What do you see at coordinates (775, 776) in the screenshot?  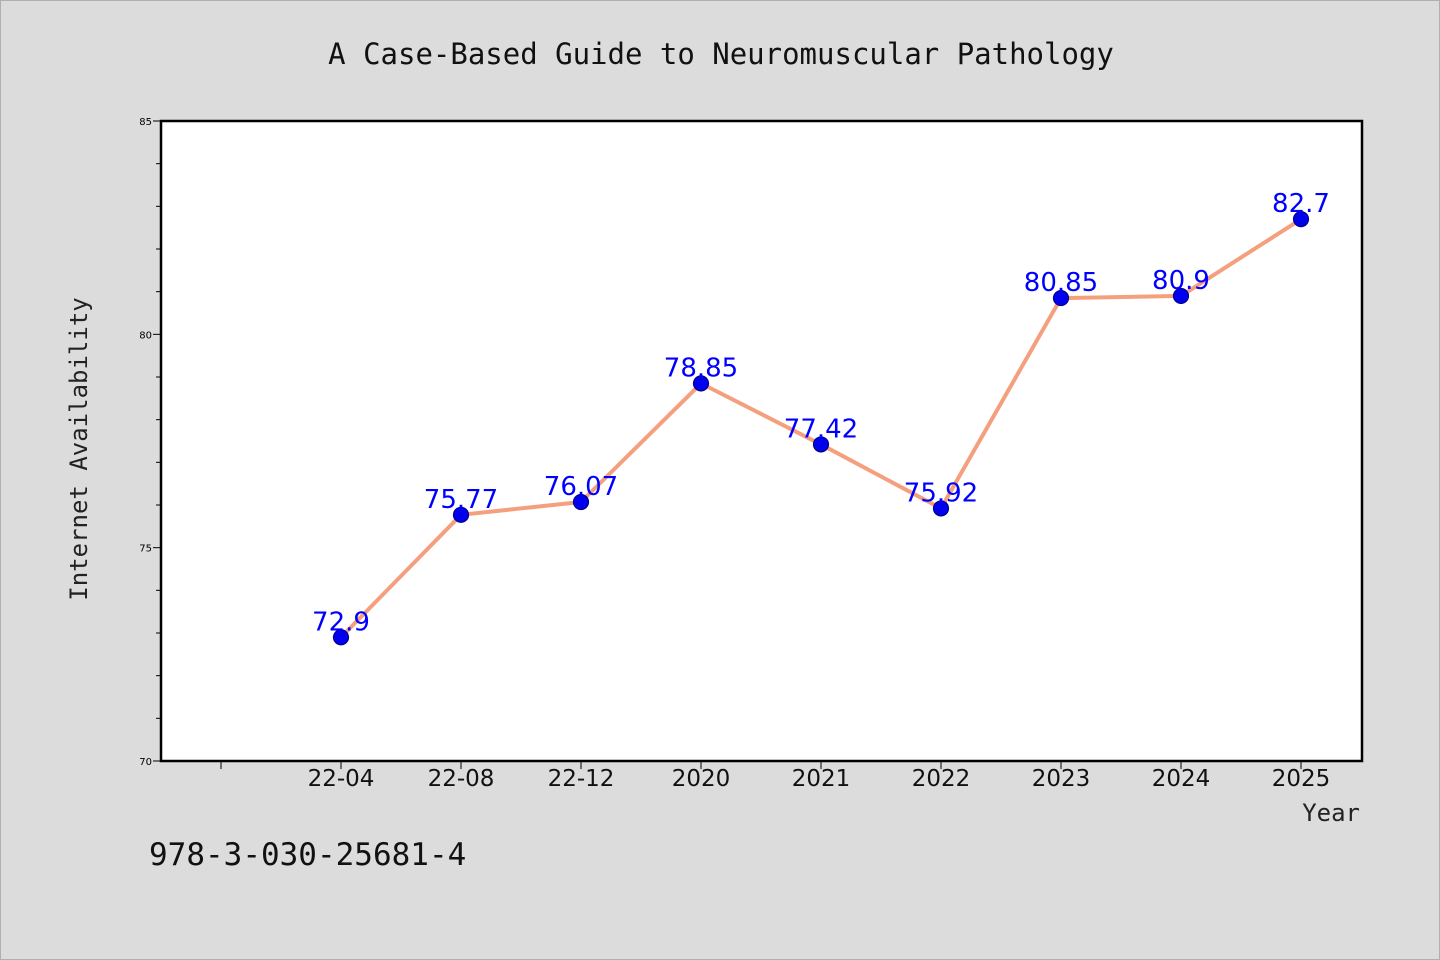 I see `x-axis: 22-04 22-08 22-12 2020 2021 2022 2023 2024 2025` at bounding box center [775, 776].